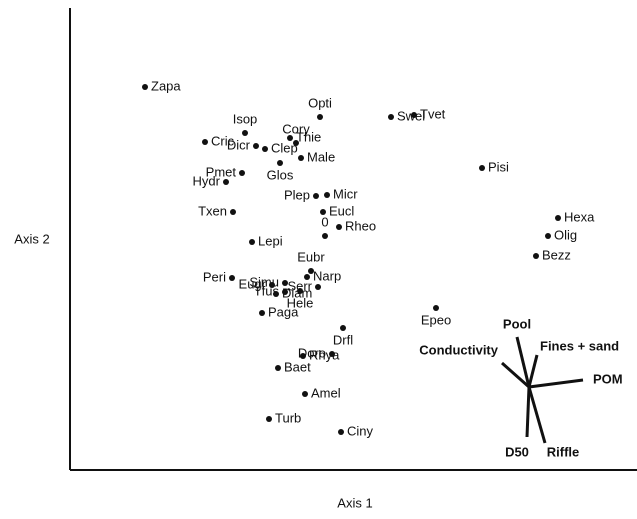 The image size is (637, 519). Describe the element at coordinates (166, 85) in the screenshot. I see `point-label: Zapa` at that location.